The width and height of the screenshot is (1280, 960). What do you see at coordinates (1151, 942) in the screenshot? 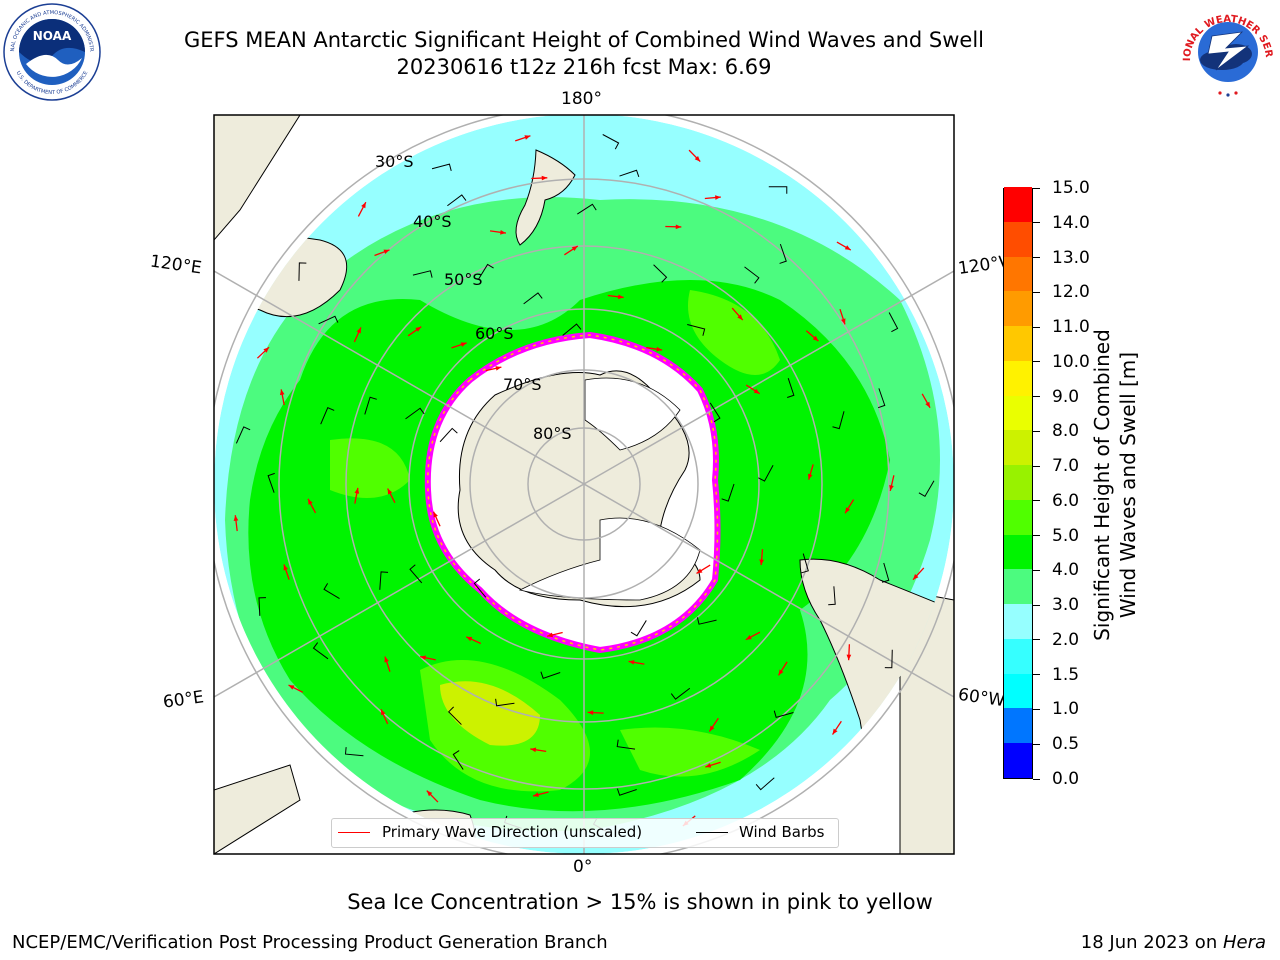
I see `footer-date-text: 18 Jun 2023 on` at bounding box center [1151, 942].